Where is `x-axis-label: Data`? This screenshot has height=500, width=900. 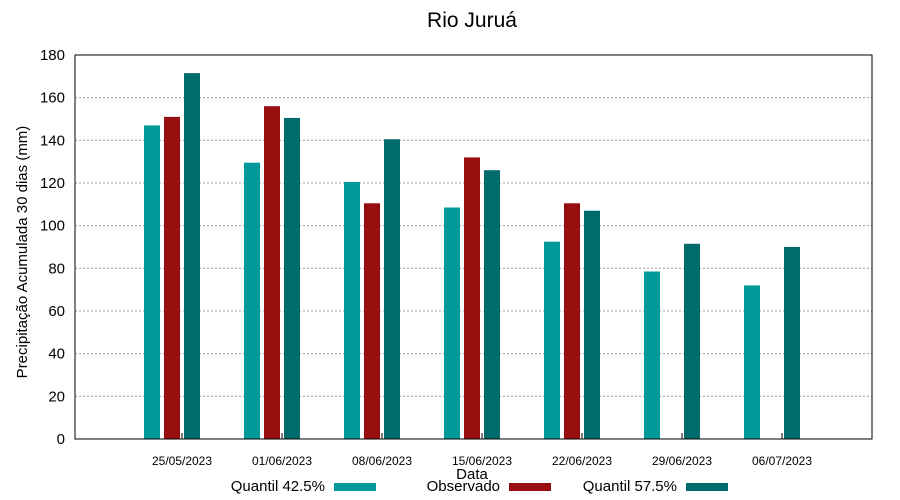
x-axis-label: Data is located at coordinates (472, 474).